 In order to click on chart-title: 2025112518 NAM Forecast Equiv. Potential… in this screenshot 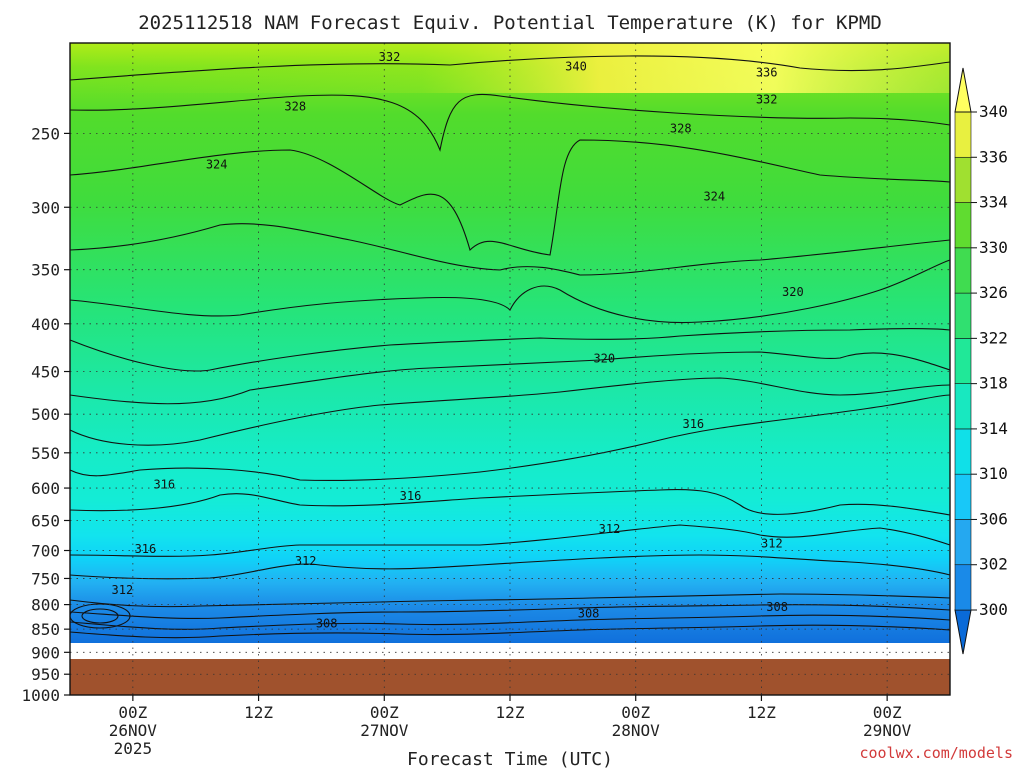, I will do `click(510, 23)`.